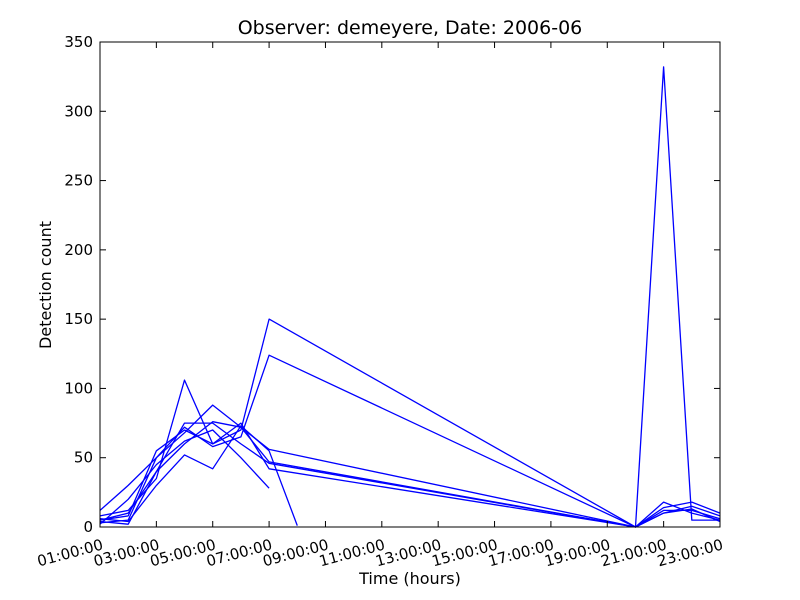 This screenshot has height=600, width=800. What do you see at coordinates (78, 42) in the screenshot?
I see `y-tick-label: 350` at bounding box center [78, 42].